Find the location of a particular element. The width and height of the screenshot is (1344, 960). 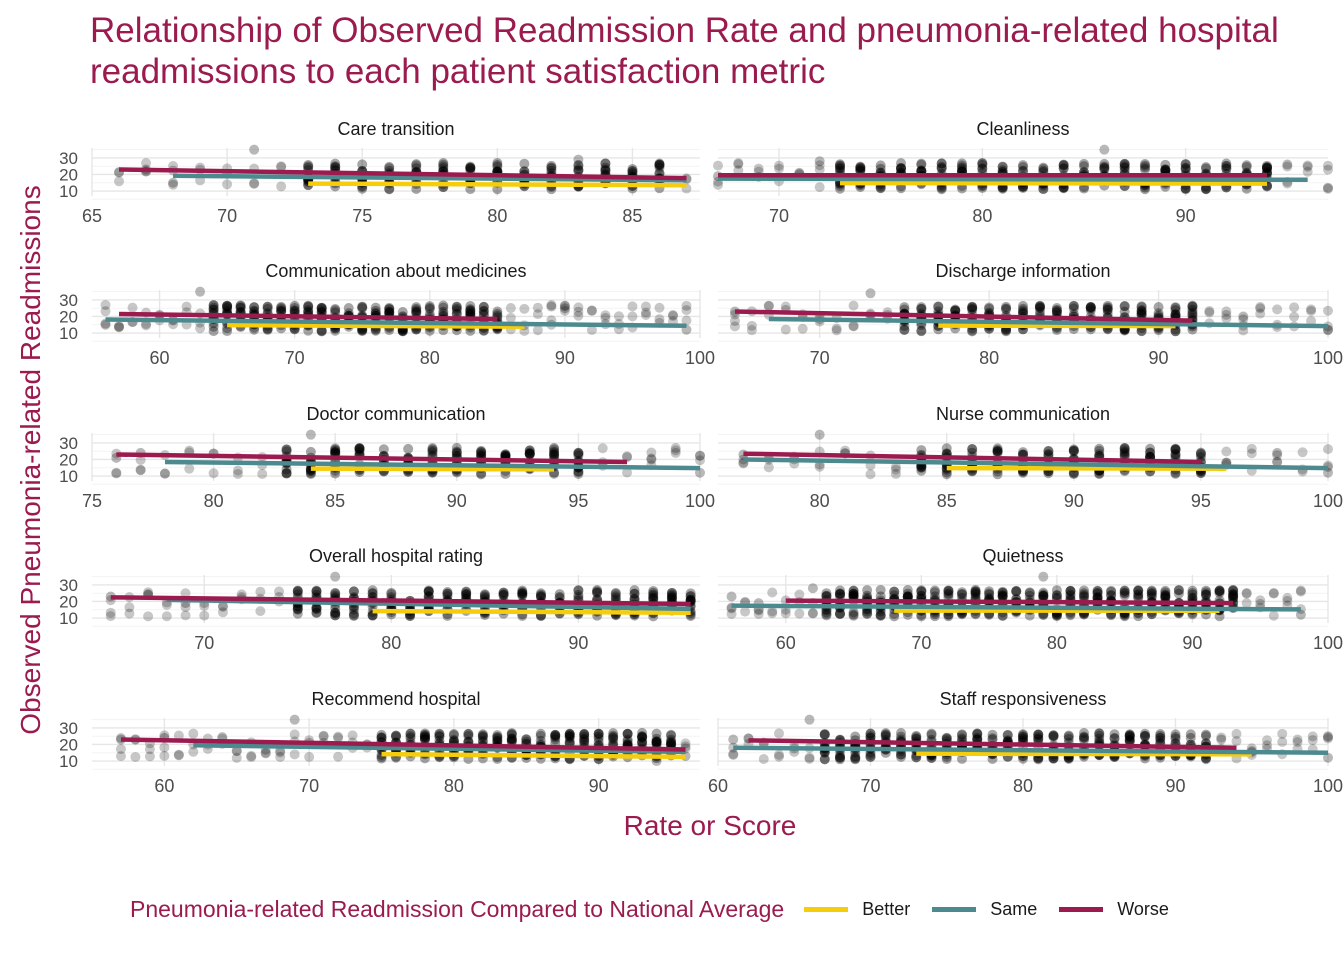

y-tick-label: 10 is located at coordinates (68, 191).